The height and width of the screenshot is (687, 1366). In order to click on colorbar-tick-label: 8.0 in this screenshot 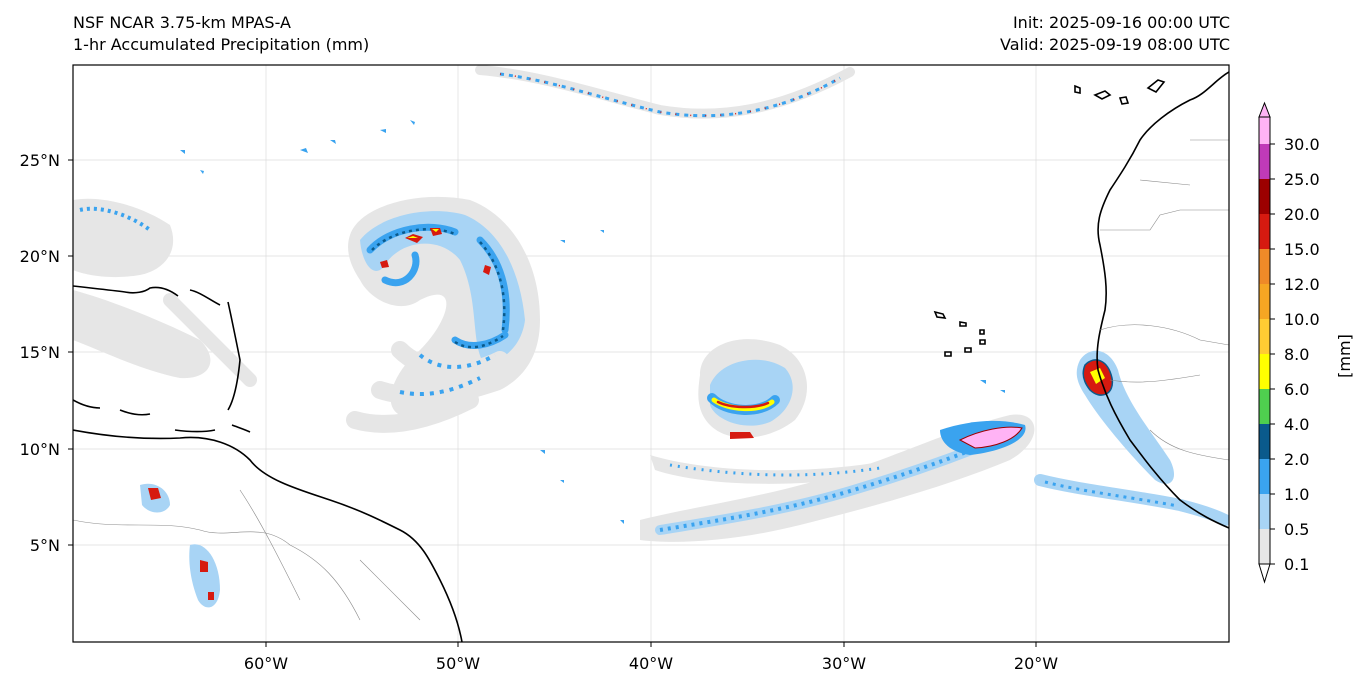, I will do `click(1296, 354)`.